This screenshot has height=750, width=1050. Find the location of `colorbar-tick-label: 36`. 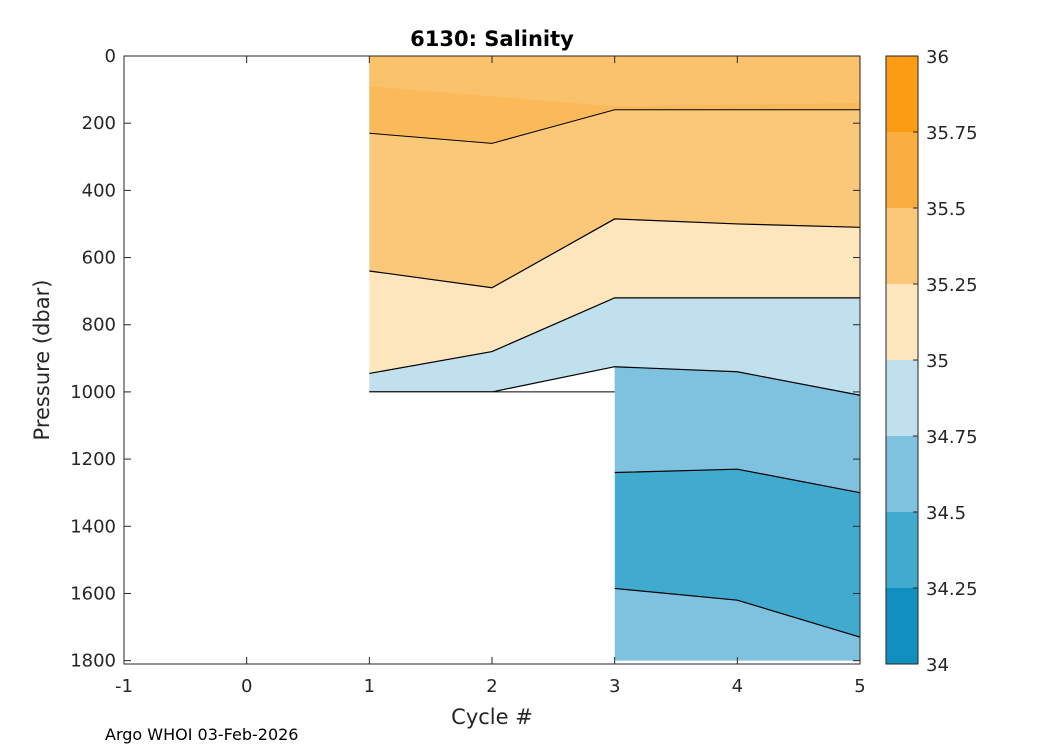

colorbar-tick-label: 36 is located at coordinates (937, 57).